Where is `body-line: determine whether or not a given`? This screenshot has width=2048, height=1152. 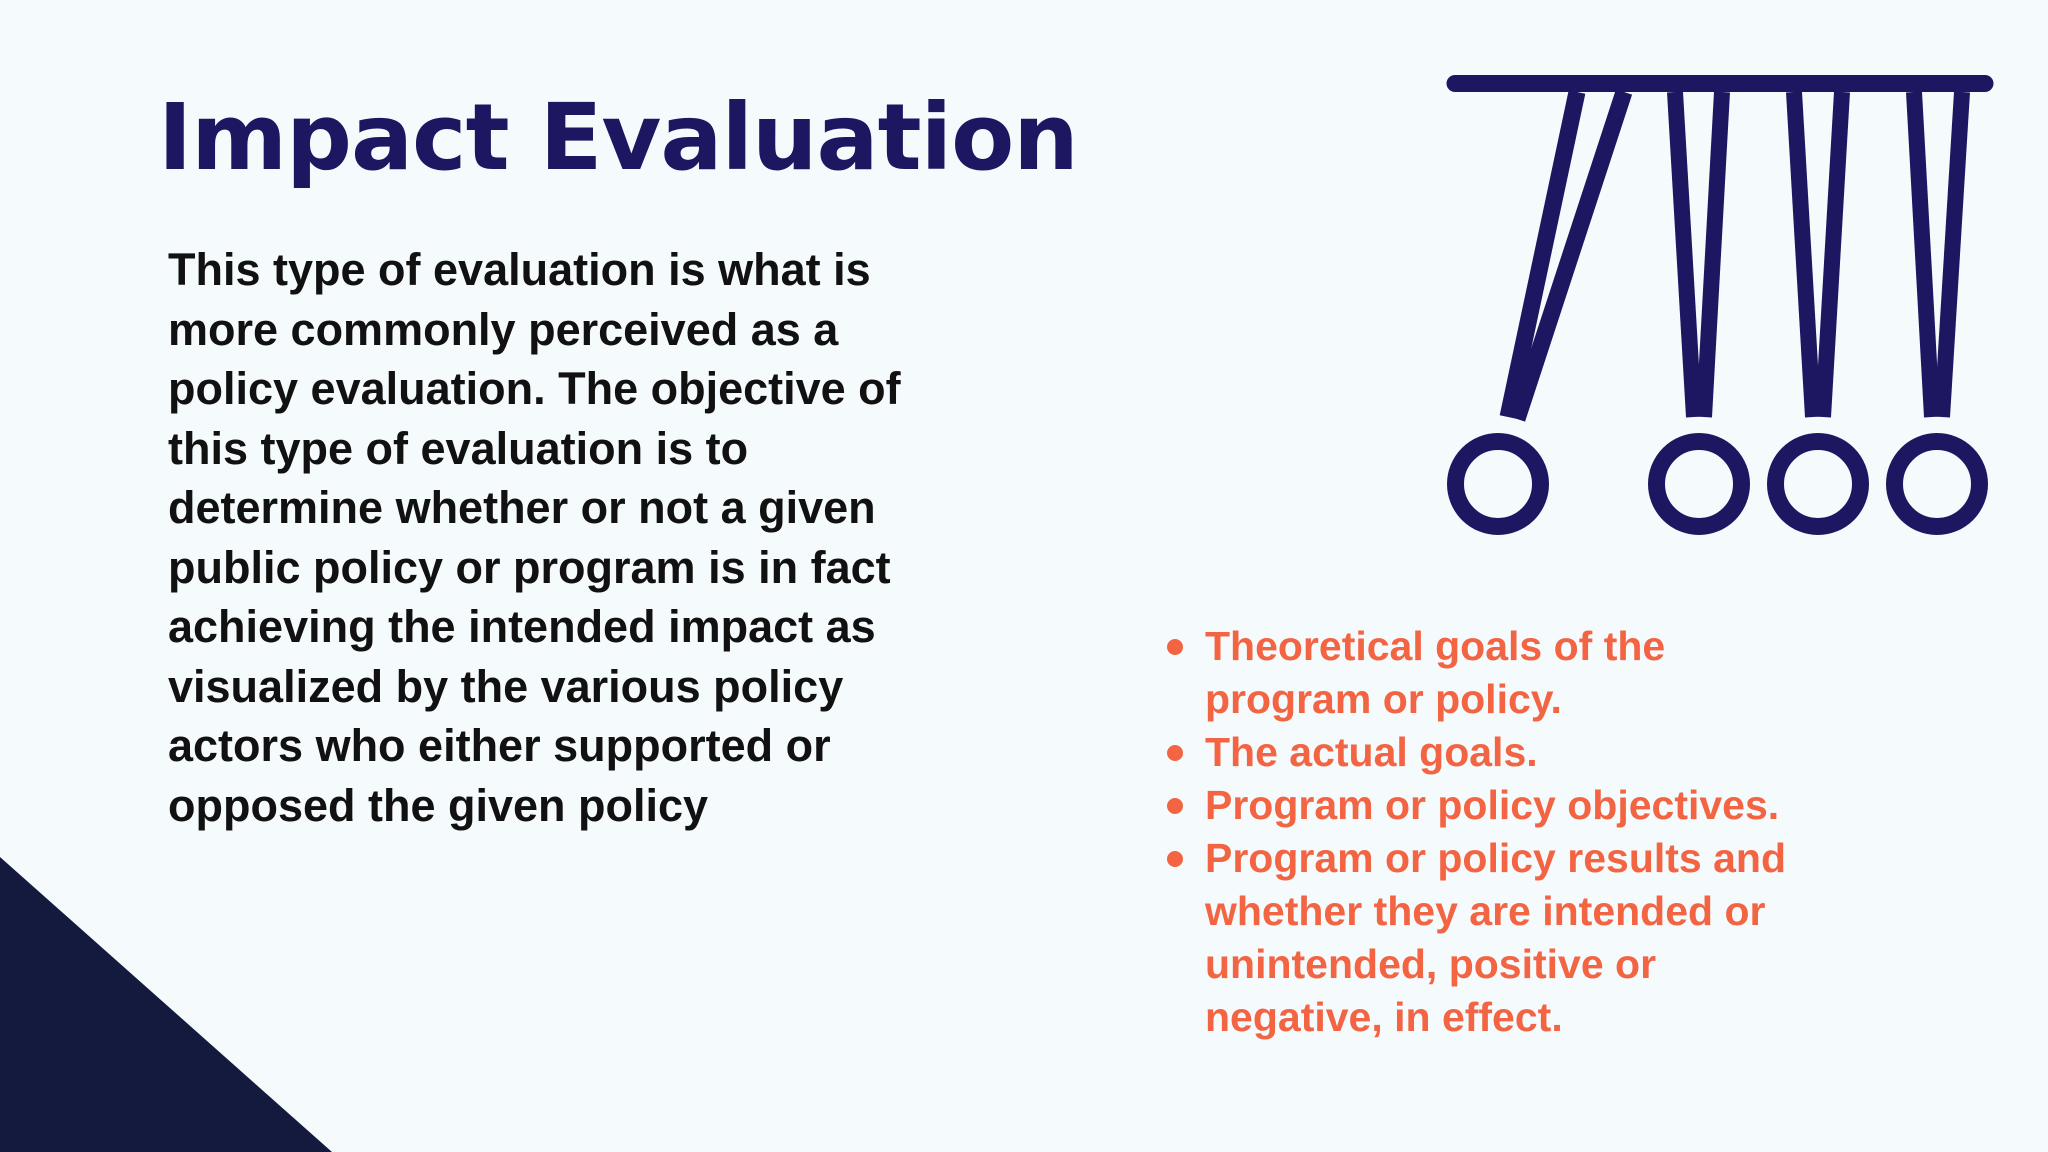 body-line: determine whether or not a given is located at coordinates (522, 507).